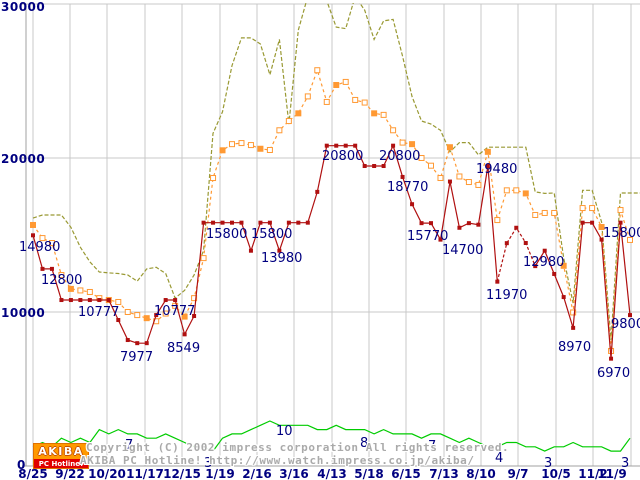 Image resolution: width=640 pixels, height=480 pixels. What do you see at coordinates (517, 473) in the screenshot?
I see `x-axis-label: 9/7` at bounding box center [517, 473].